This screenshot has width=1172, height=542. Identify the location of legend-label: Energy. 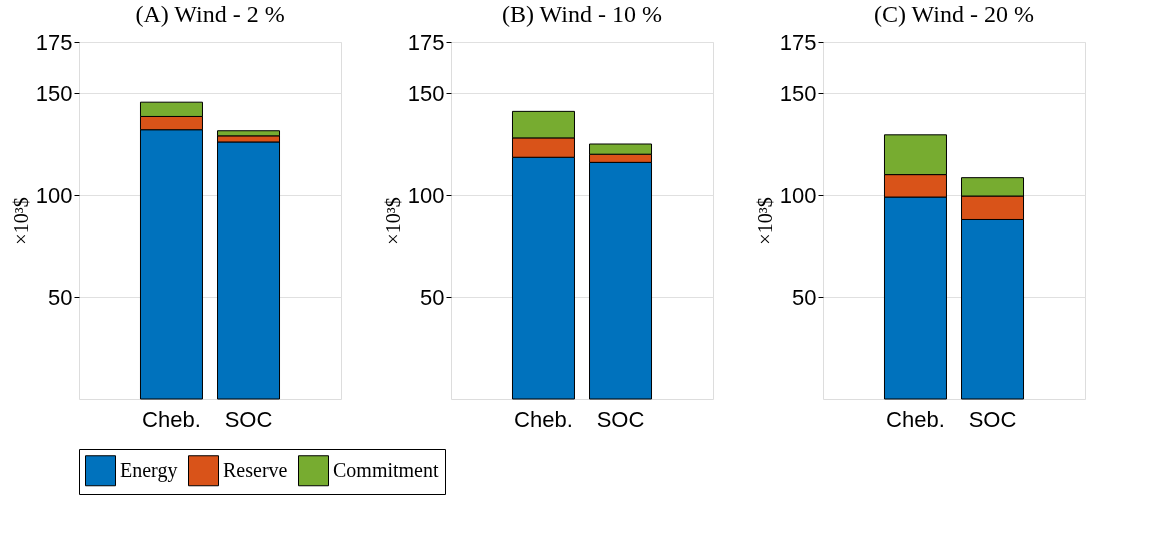
(149, 470).